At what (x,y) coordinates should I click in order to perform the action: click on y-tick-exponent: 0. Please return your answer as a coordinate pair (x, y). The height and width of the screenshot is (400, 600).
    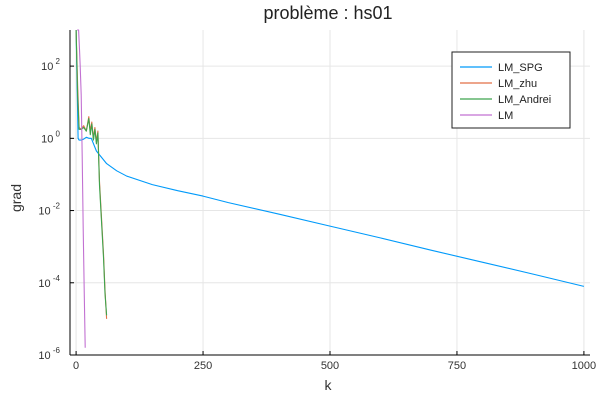
    Looking at the image, I should click on (56, 133).